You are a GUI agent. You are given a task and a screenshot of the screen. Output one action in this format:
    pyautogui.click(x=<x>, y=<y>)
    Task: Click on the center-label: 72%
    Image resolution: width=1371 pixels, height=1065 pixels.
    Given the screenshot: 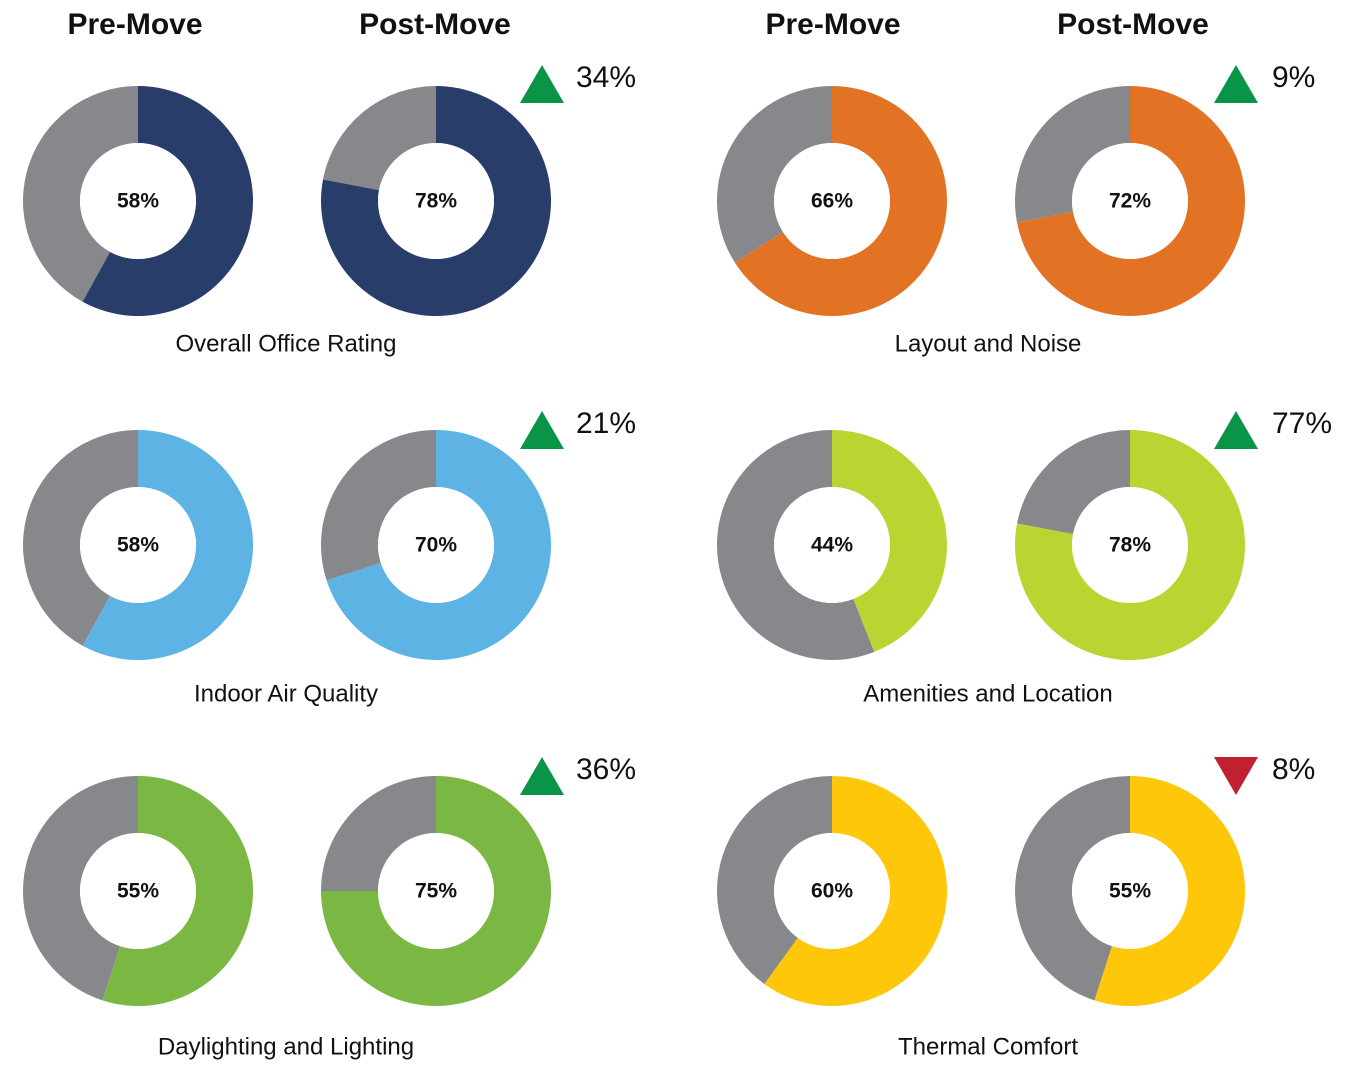 What is the action you would take?
    pyautogui.click(x=1130, y=201)
    